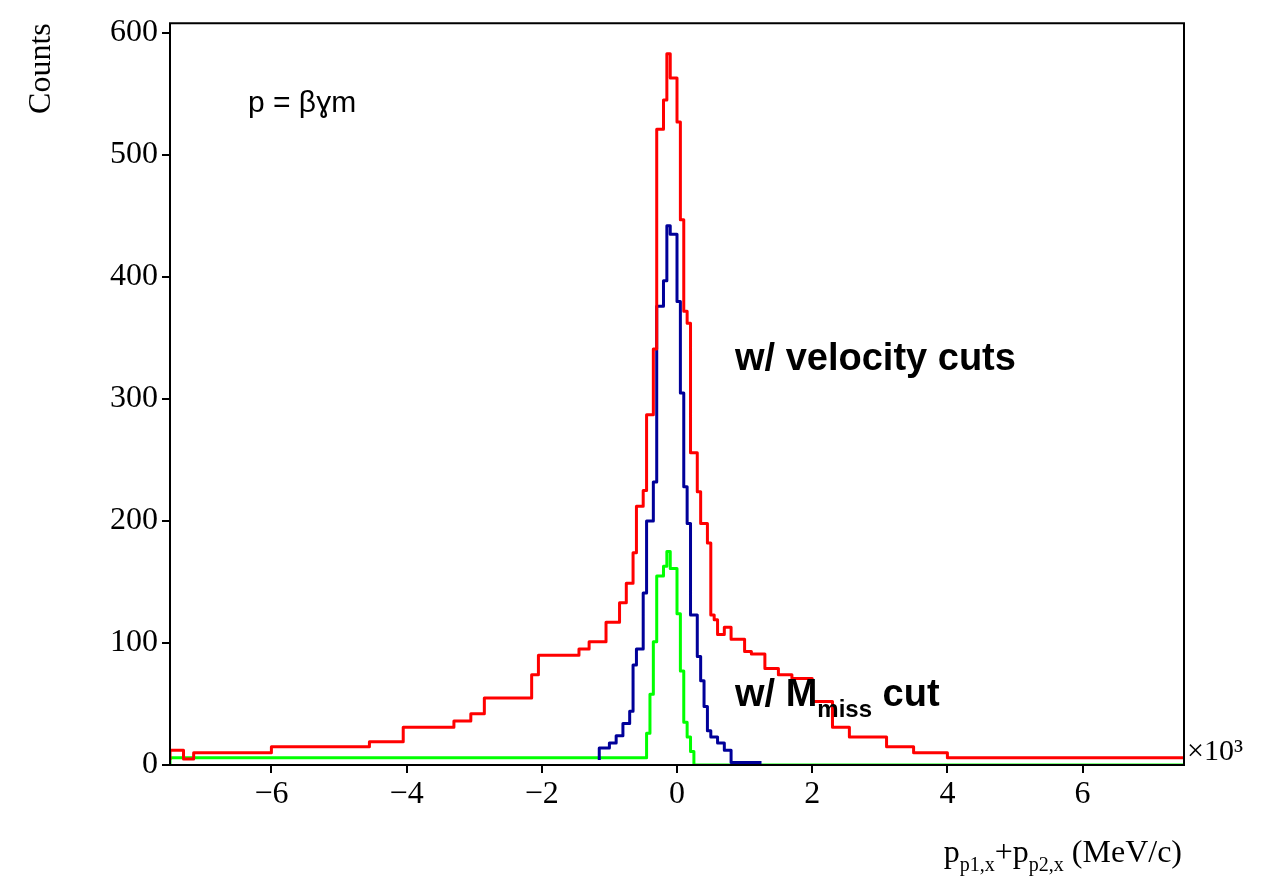 This screenshot has height=890, width=1282. Describe the element at coordinates (406, 791) in the screenshot. I see `x-tick-label: −4` at that location.